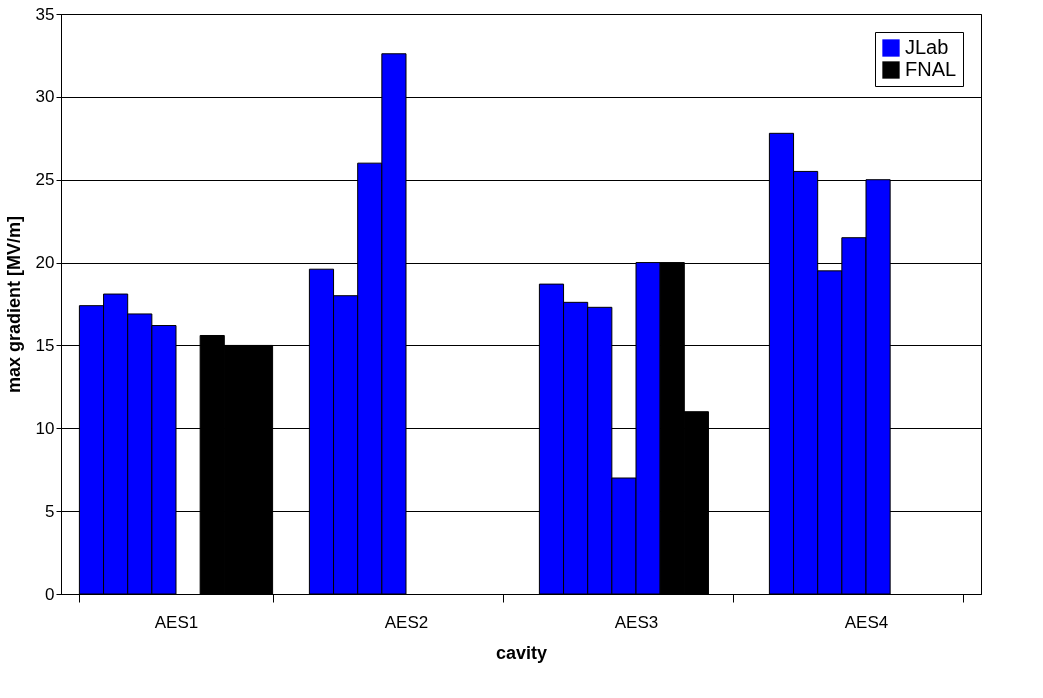 The image size is (1043, 698). Describe the element at coordinates (866, 622) in the screenshot. I see `x-tick-label: AES4` at that location.